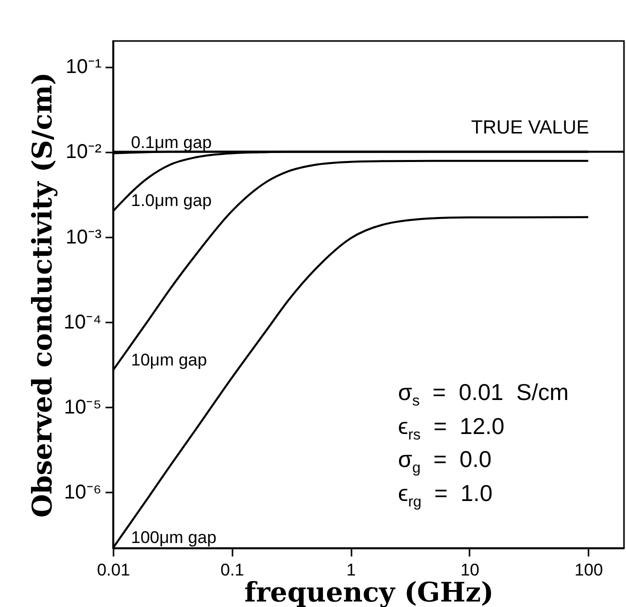 The height and width of the screenshot is (607, 626). What do you see at coordinates (451, 428) in the screenshot?
I see `text: ϵ$_{rs}$ = 12.0` at bounding box center [451, 428].